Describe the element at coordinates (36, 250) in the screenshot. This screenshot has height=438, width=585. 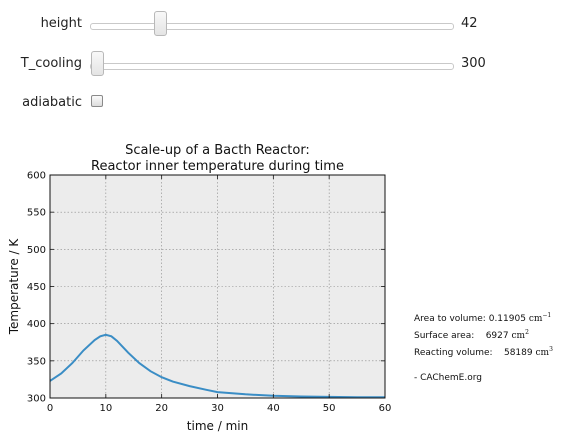
I see `y-tick-label: 500` at that location.